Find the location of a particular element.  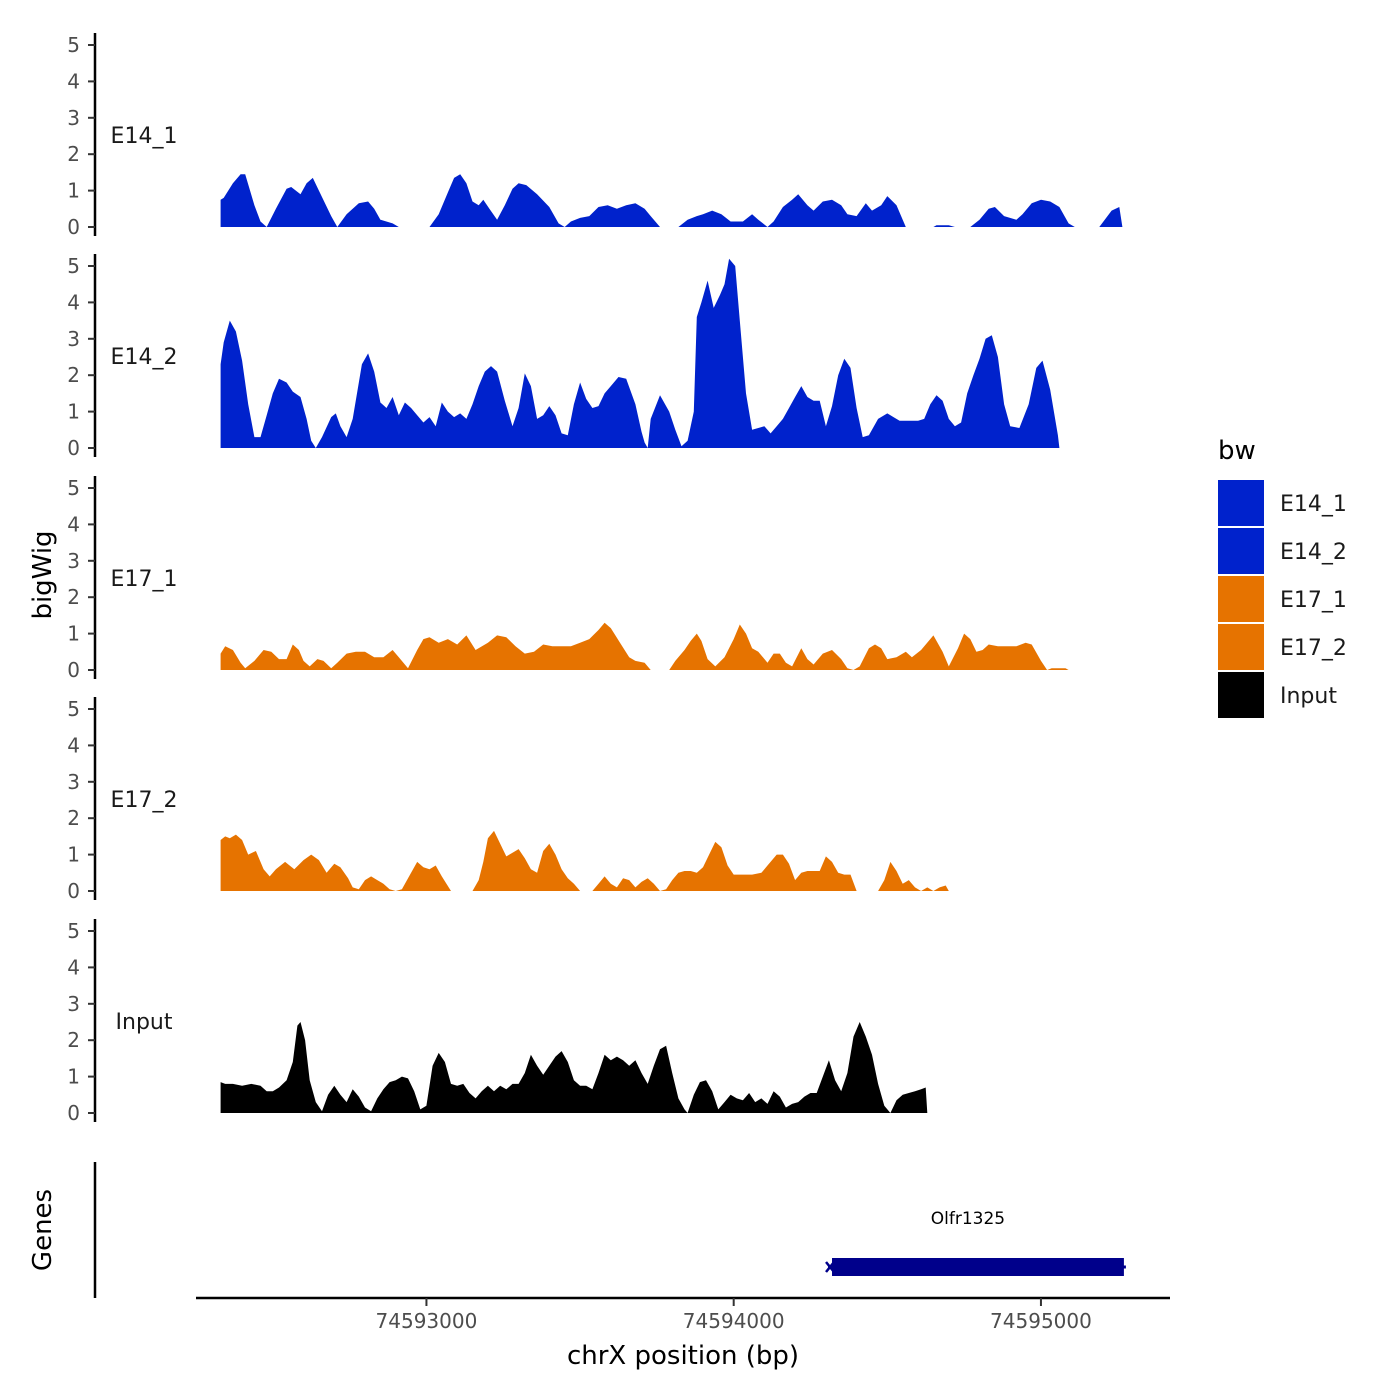

x-tick-label: 74593000 is located at coordinates (427, 1321).